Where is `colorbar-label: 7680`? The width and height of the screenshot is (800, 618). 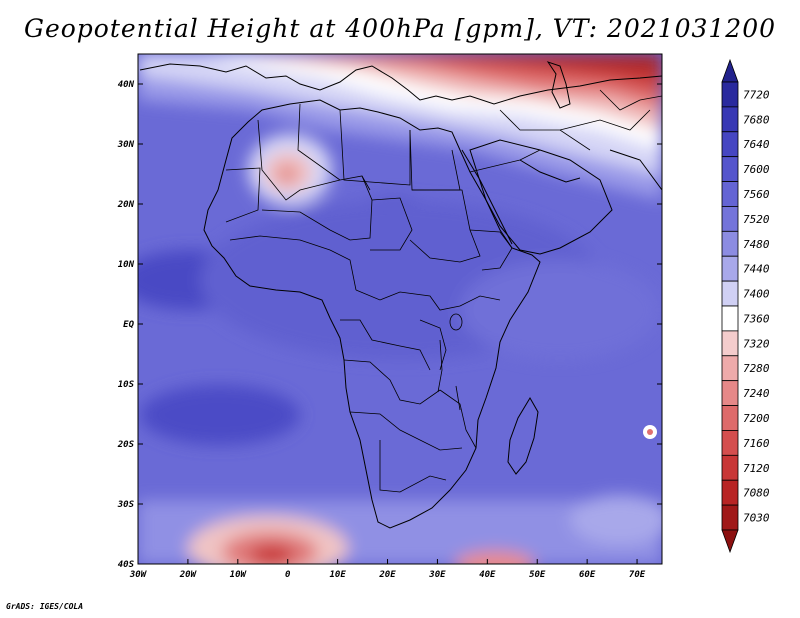 colorbar-label: 7680 is located at coordinates (756, 119).